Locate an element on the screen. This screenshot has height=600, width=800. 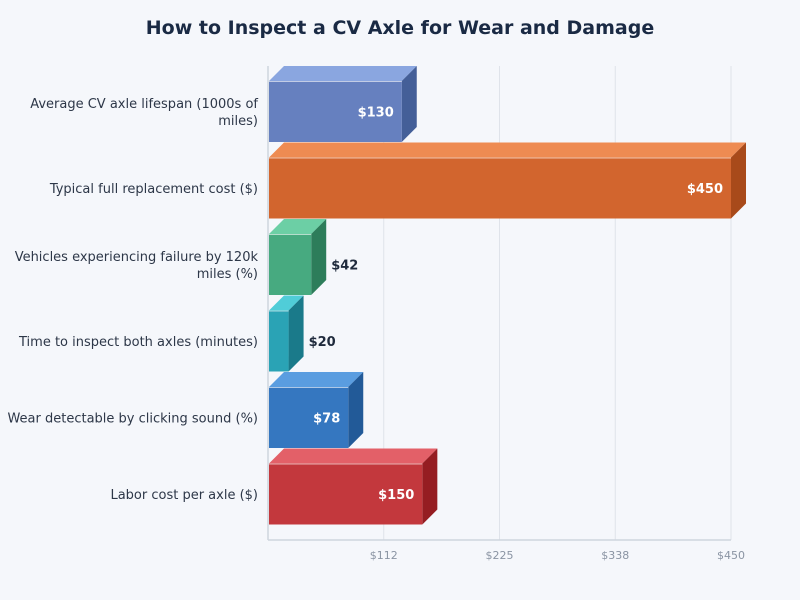
category-label: Labor cost per axle ($) is located at coordinates (184, 495).